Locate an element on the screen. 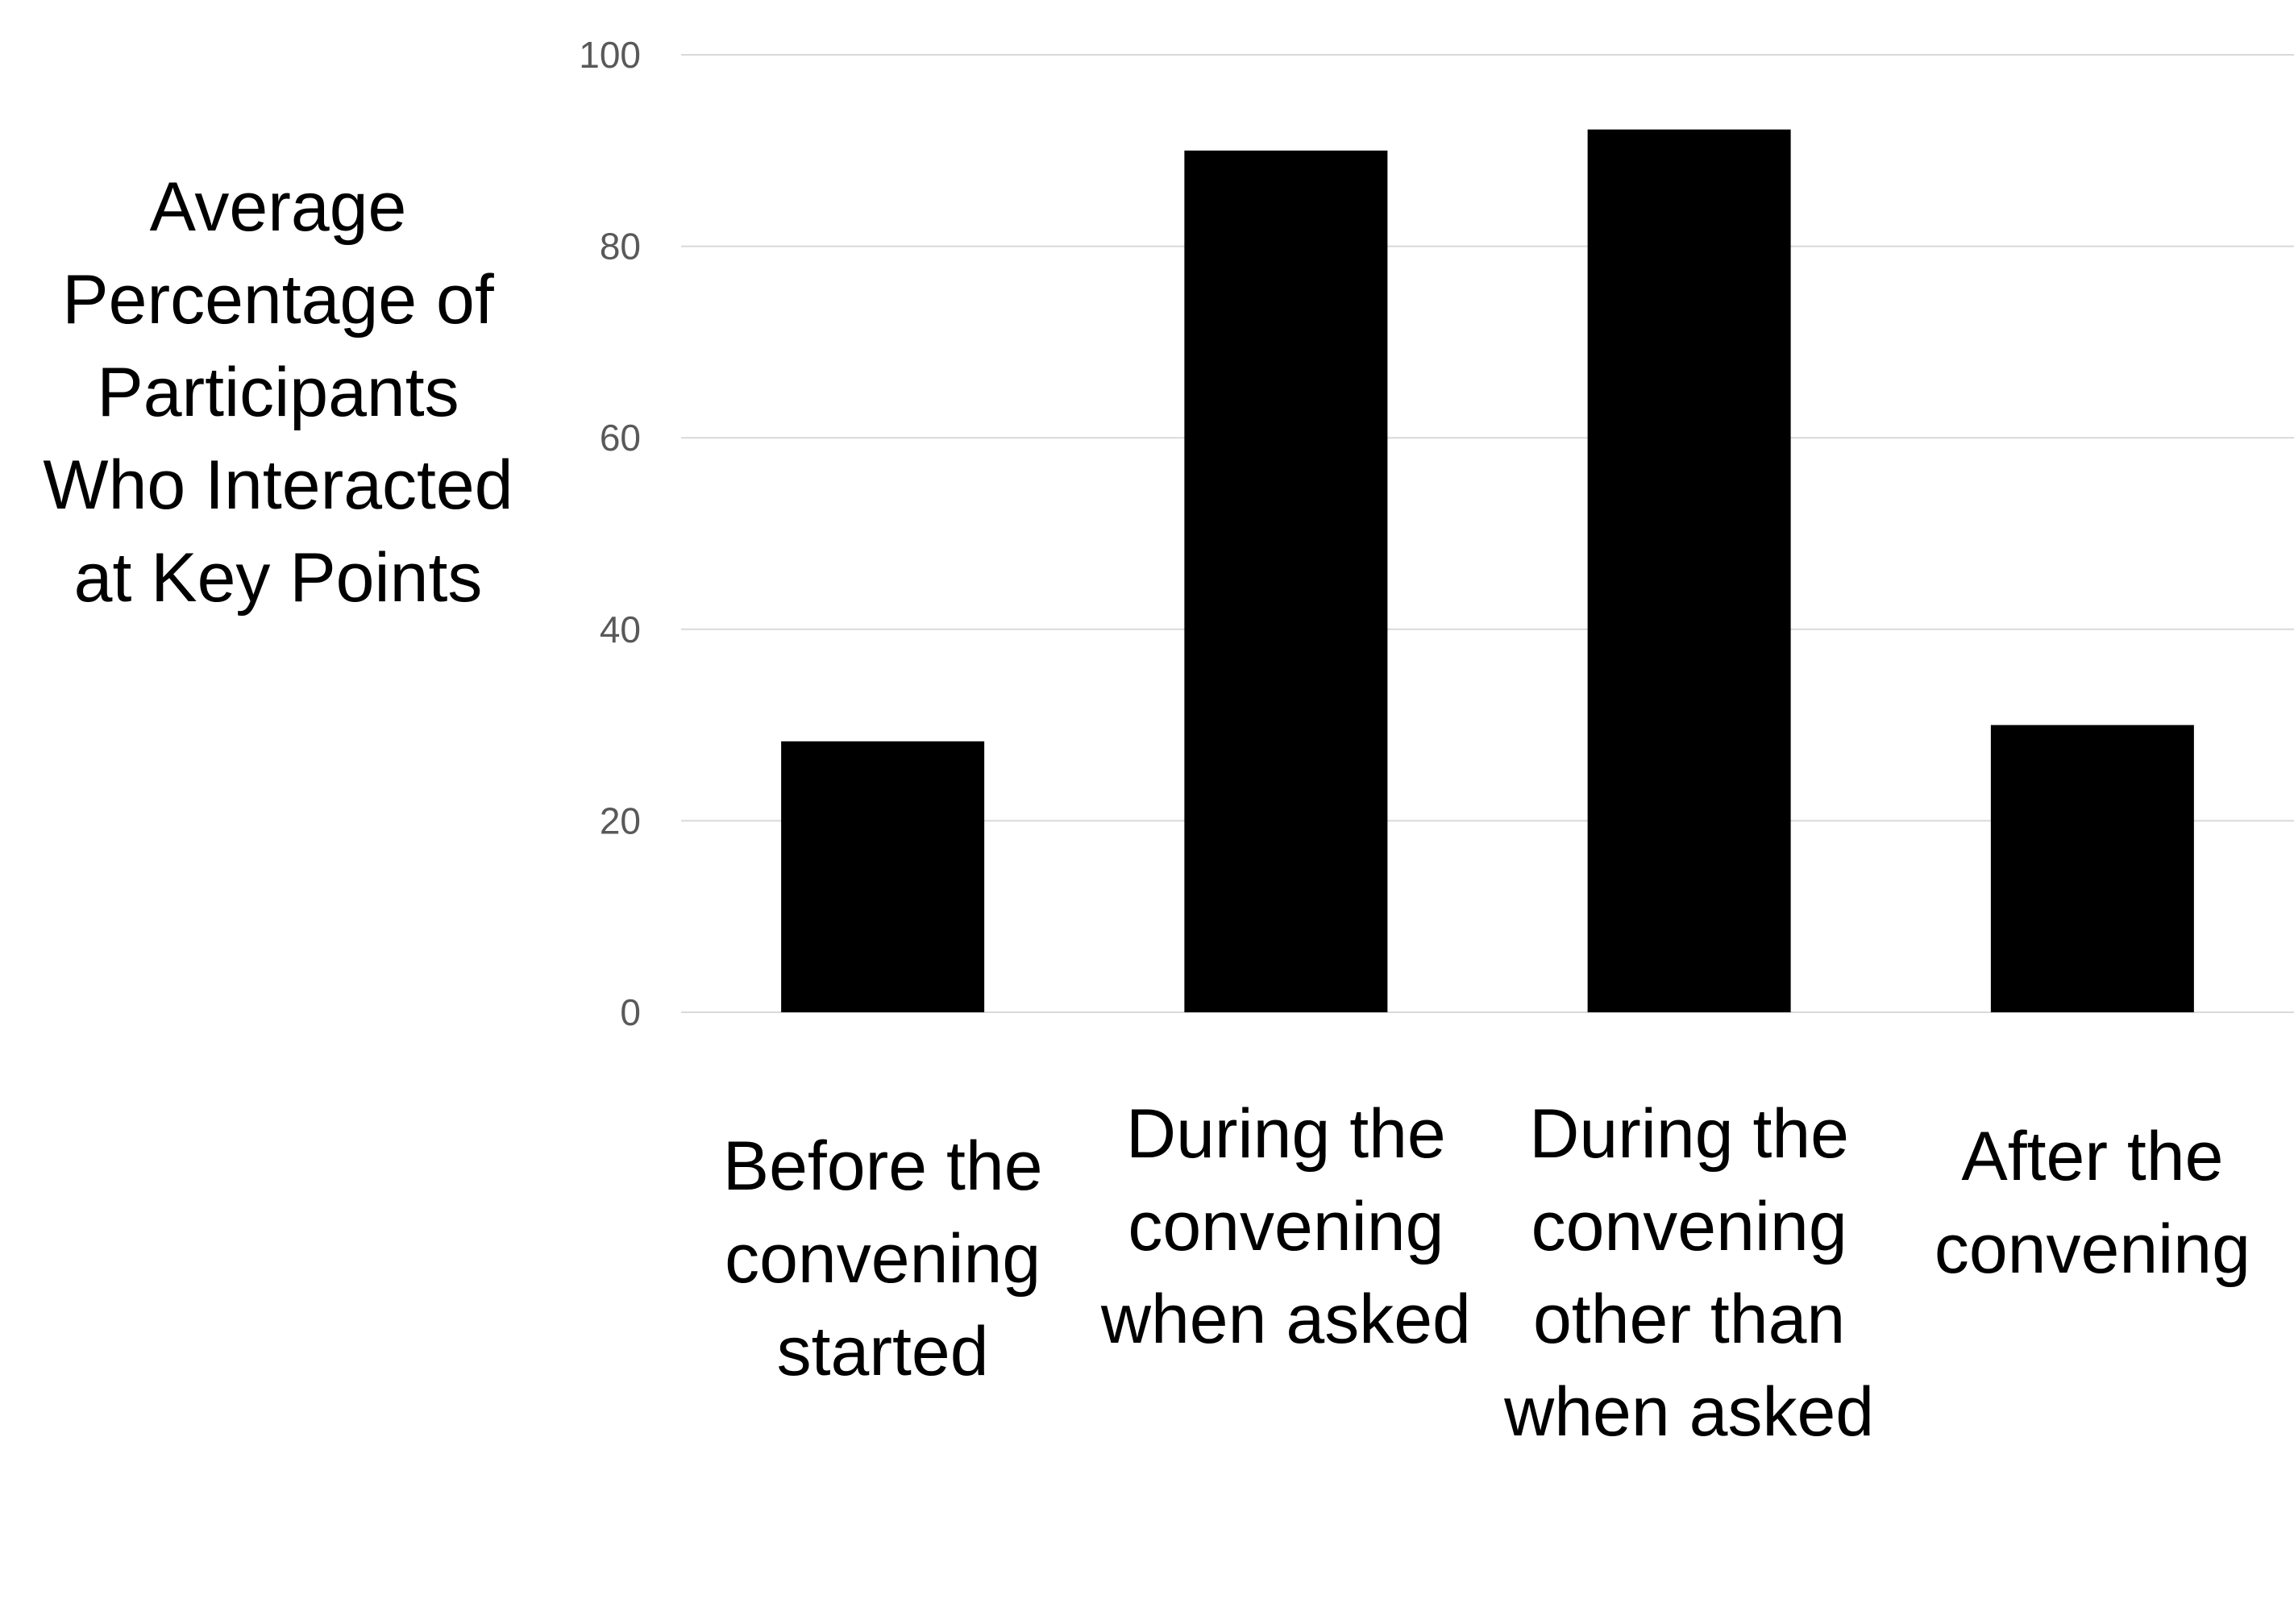 This screenshot has height=1624, width=2294. y-tick-label: 80 is located at coordinates (620, 247).